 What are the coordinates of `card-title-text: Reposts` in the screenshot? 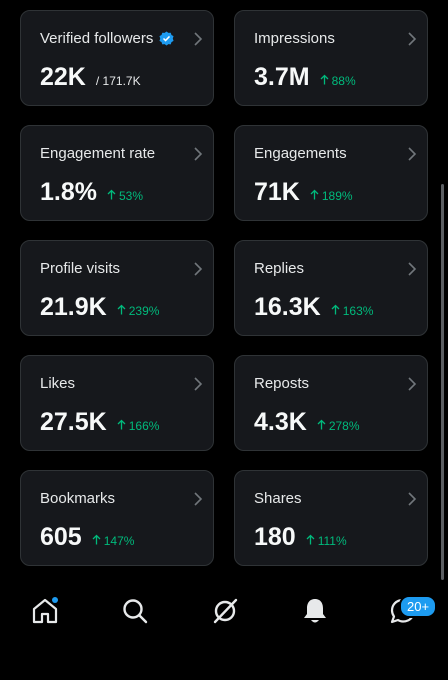 It's located at (282, 383).